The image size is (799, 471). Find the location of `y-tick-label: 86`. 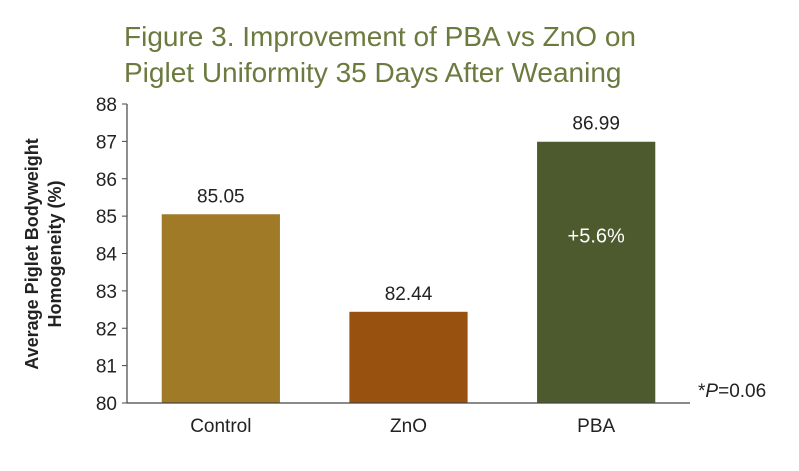

y-tick-label: 86 is located at coordinates (106, 180).